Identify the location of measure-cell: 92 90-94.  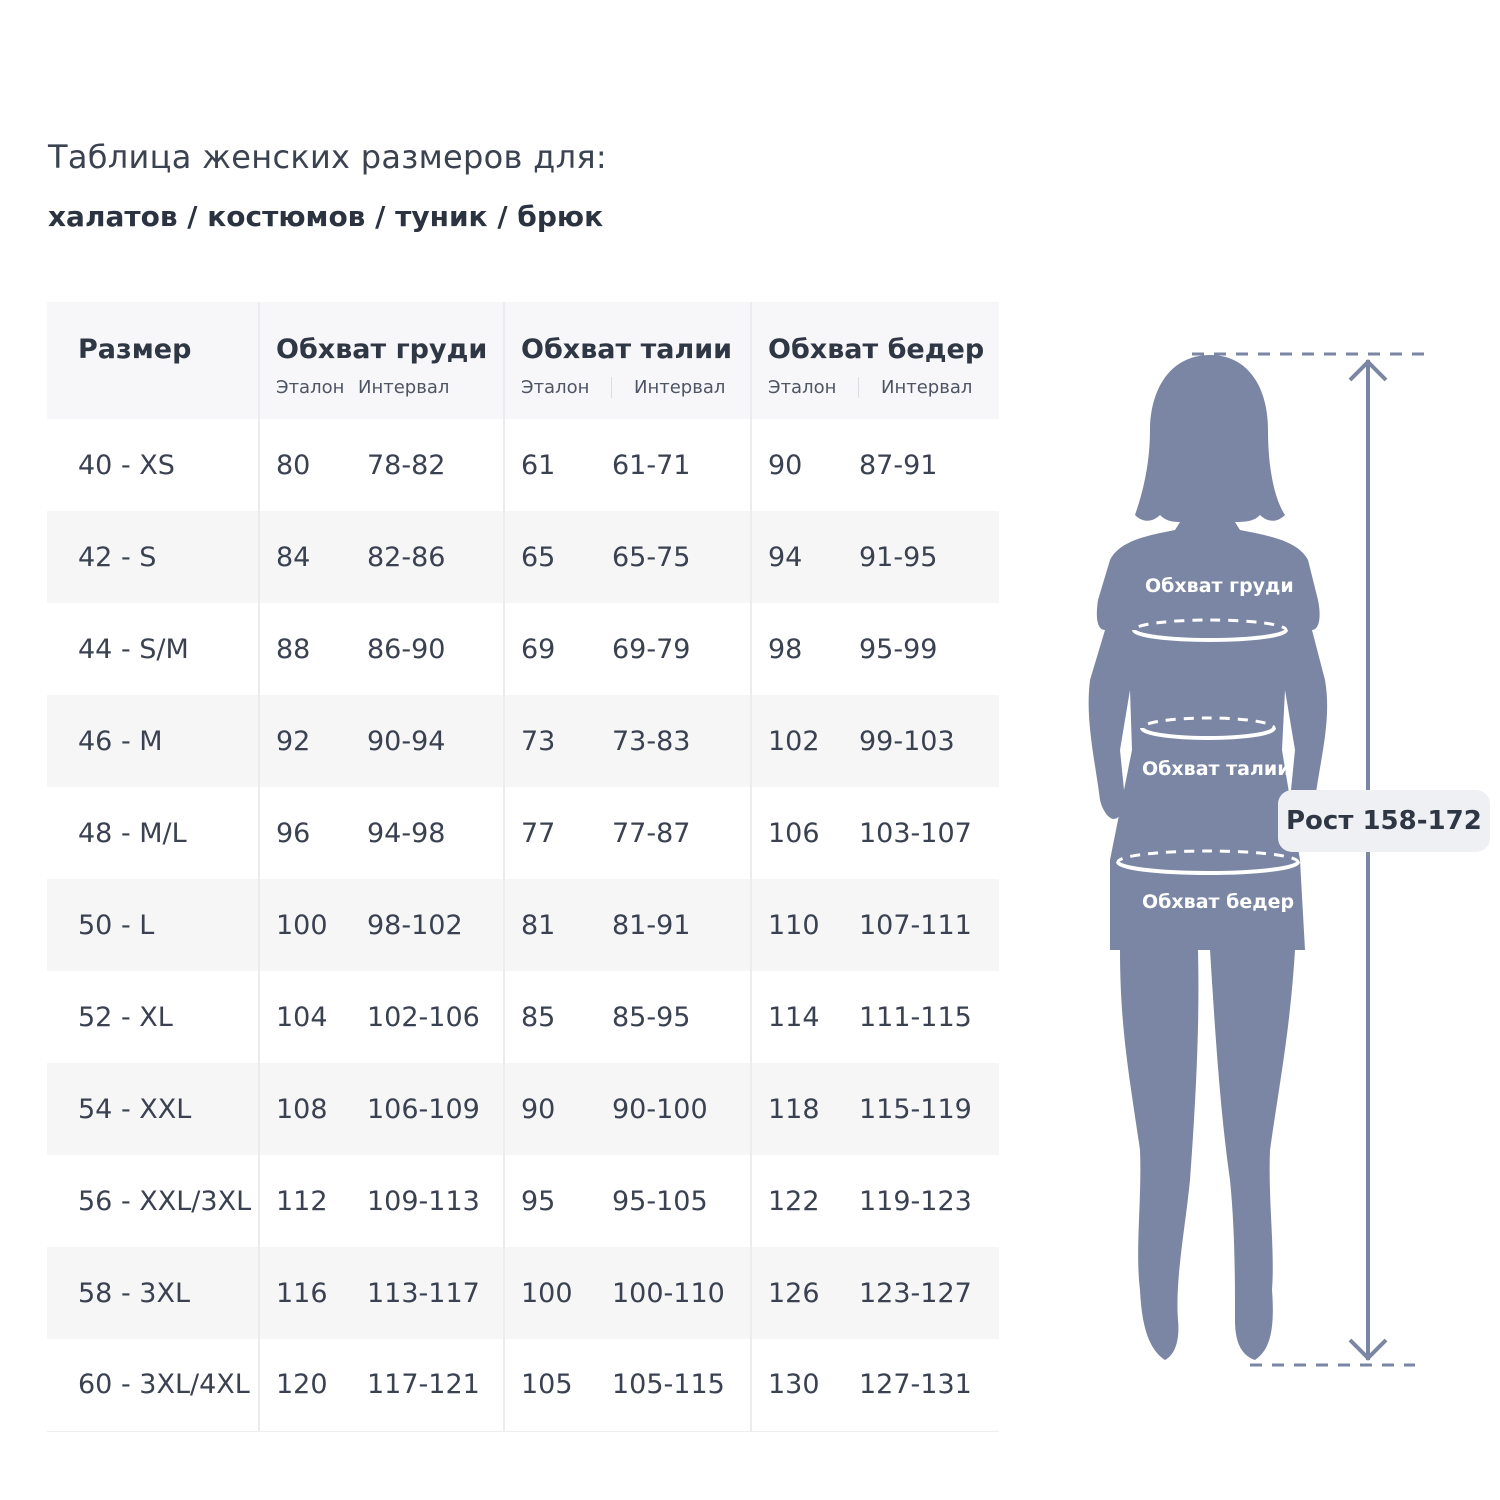
(381, 741).